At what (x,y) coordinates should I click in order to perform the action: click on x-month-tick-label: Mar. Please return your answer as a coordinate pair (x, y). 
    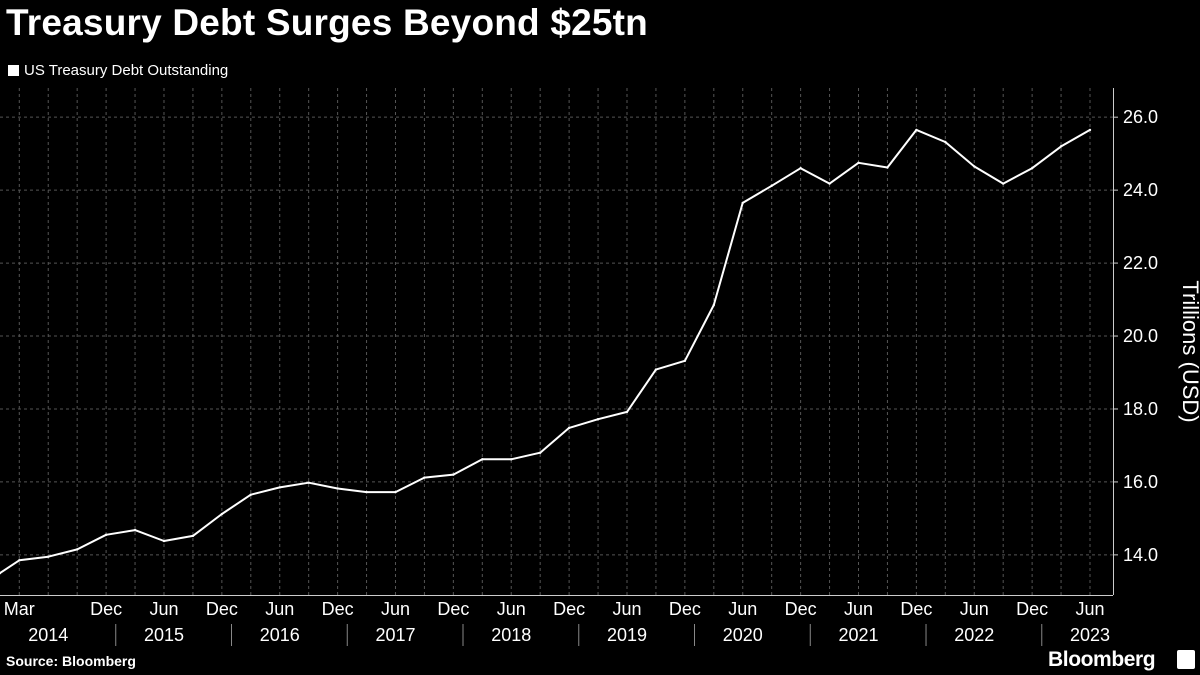
    Looking at the image, I should click on (19, 609).